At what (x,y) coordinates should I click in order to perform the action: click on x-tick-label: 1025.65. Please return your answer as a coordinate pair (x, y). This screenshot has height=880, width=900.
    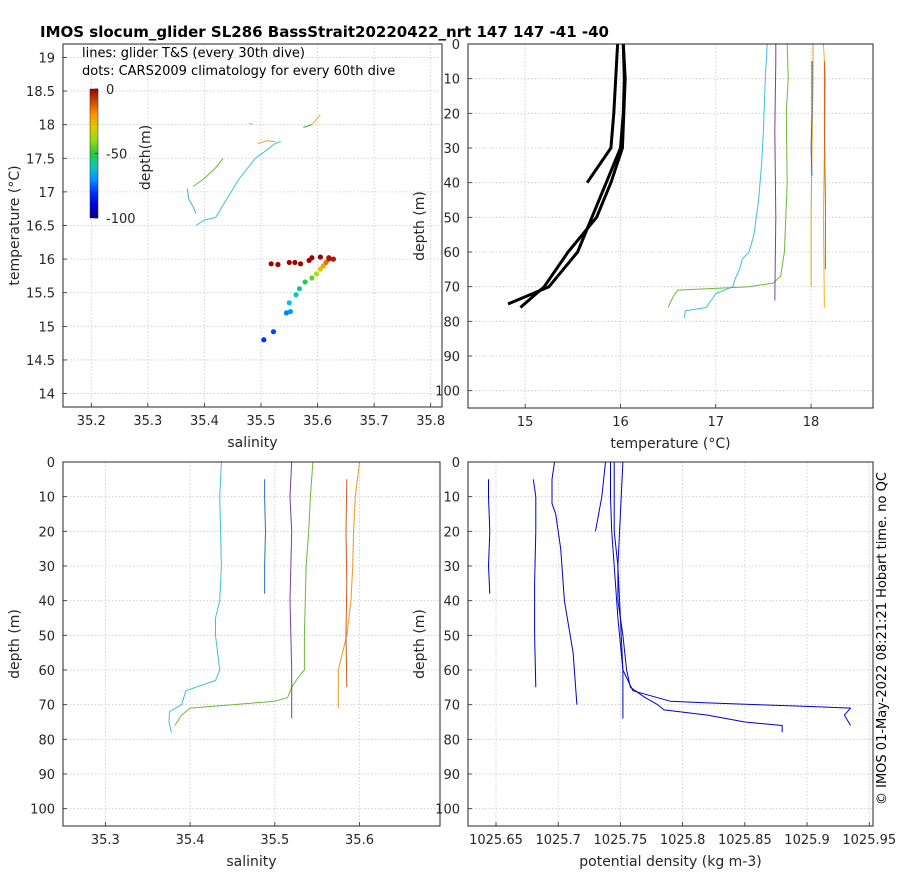
    Looking at the image, I should click on (496, 840).